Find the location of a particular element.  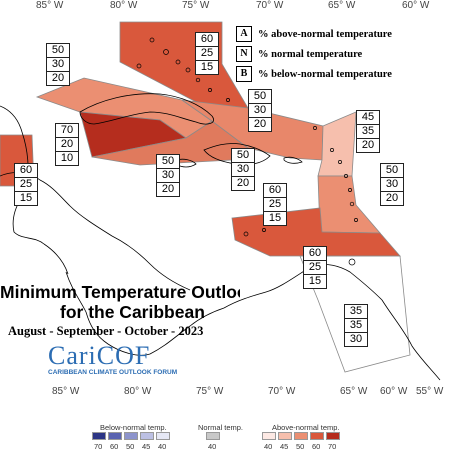

prob-below: 30 is located at coordinates (356, 339).